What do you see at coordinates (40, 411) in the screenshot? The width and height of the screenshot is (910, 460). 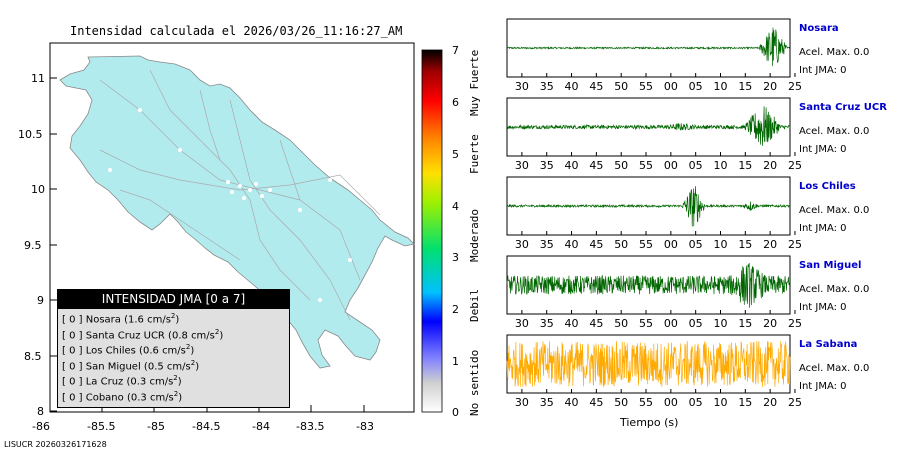 I see `map-ytick: 8` at bounding box center [40, 411].